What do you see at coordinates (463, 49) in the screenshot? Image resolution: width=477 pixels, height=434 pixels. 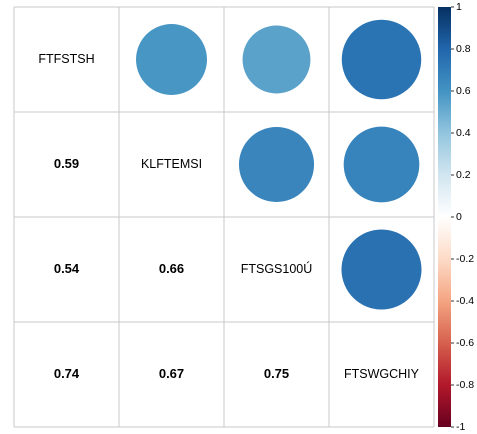 I see `colorbar-tick-label: 0.8` at bounding box center [463, 49].